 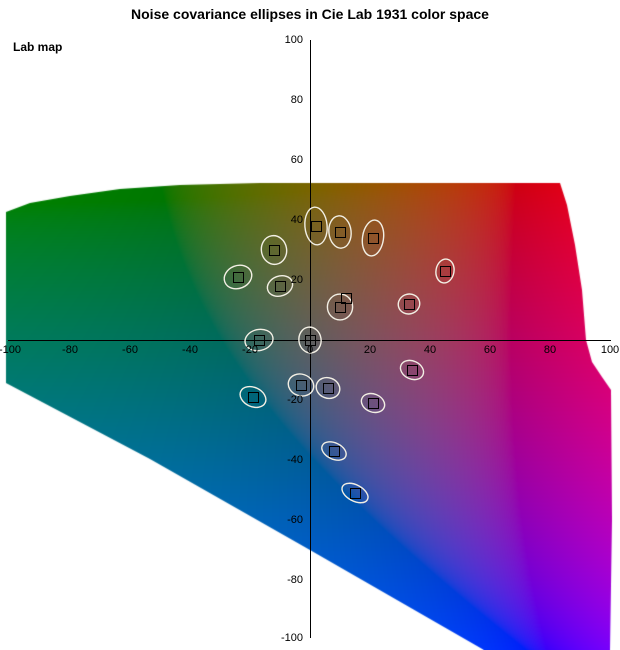 What do you see at coordinates (490, 350) in the screenshot?
I see `x-tick-label: 60` at bounding box center [490, 350].